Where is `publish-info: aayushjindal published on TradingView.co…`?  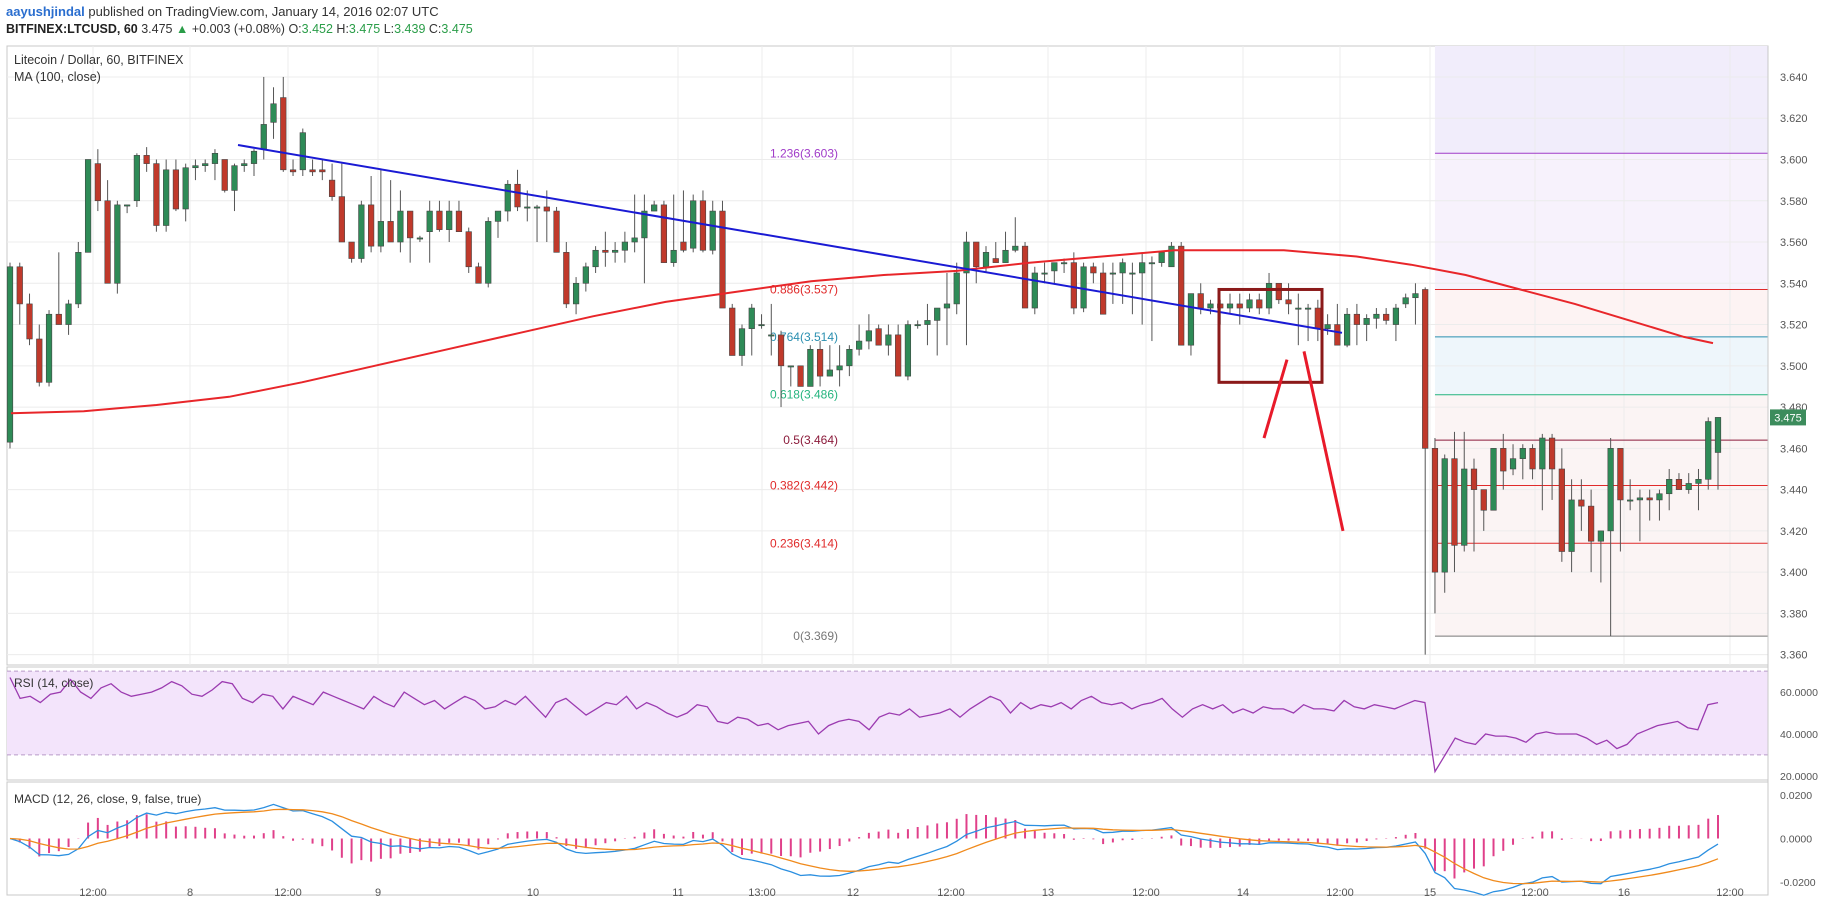 publish-info: aayushjindal published on TradingView.co… is located at coordinates (222, 11).